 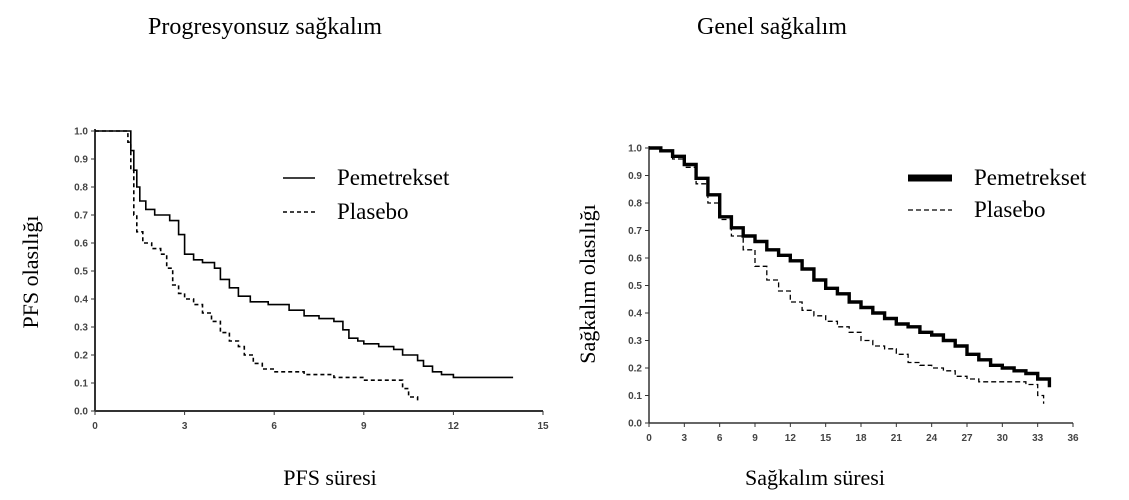 I want to click on x-tick-label: 24, so click(x=932, y=438).